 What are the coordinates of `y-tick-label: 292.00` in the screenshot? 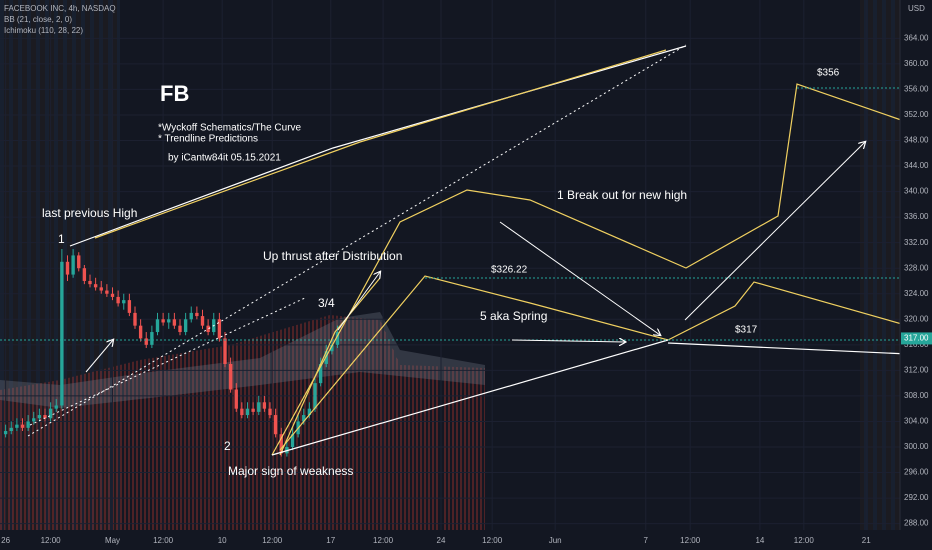 It's located at (916, 497).